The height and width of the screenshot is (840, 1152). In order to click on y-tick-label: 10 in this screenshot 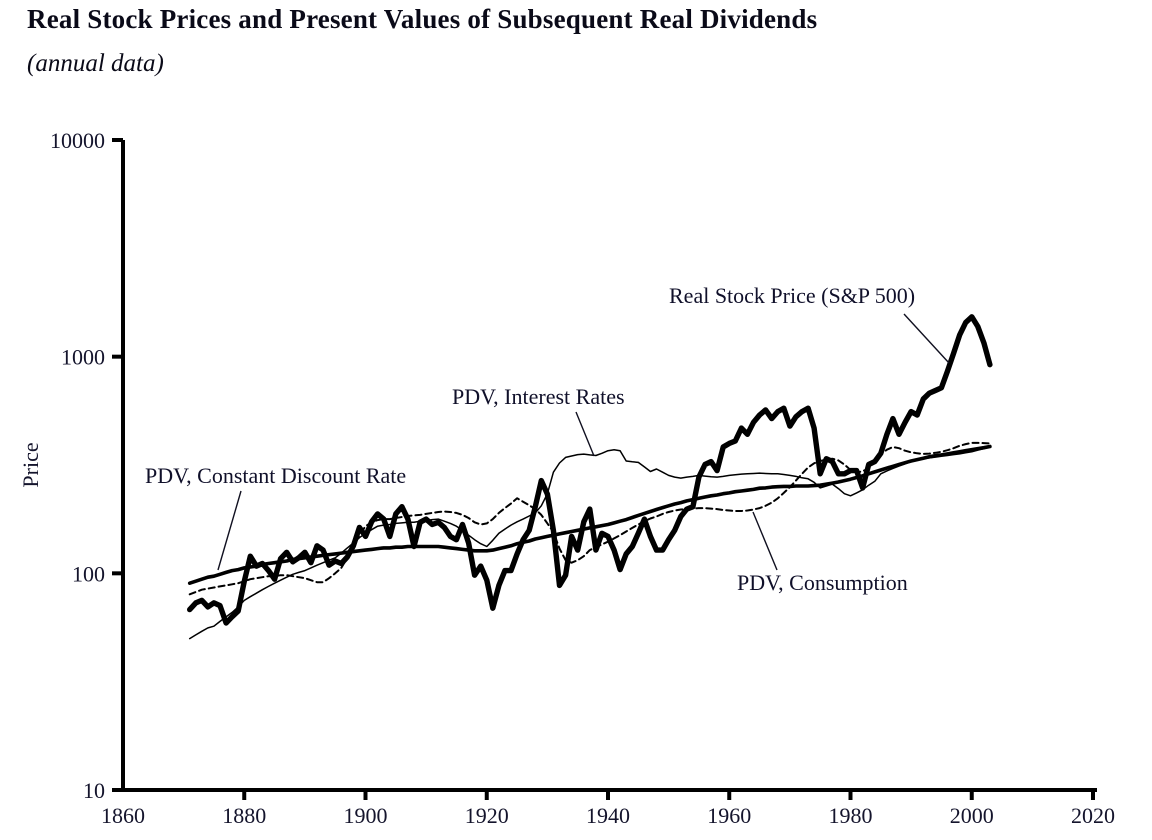, I will do `click(94, 790)`.